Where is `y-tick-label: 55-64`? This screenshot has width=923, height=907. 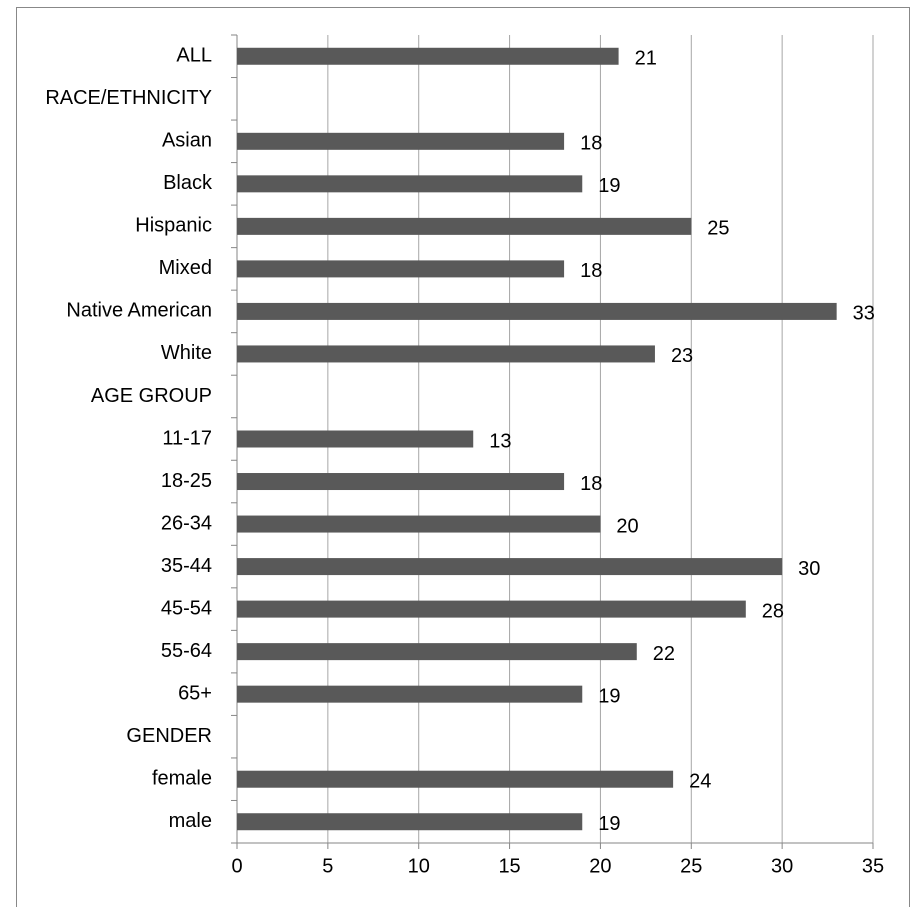 y-tick-label: 55-64 is located at coordinates (186, 651).